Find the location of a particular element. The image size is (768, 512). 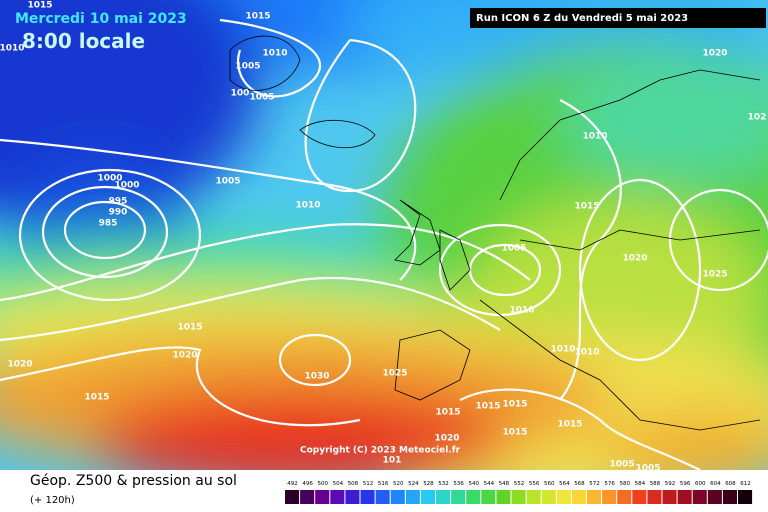

scale-label: 516 is located at coordinates (383, 484).